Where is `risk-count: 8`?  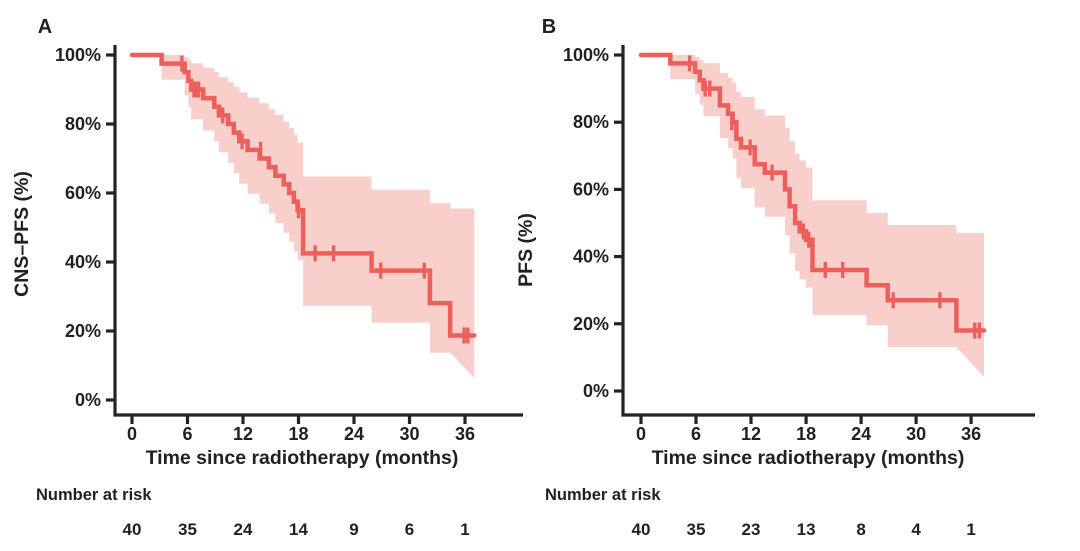
risk-count: 8 is located at coordinates (860, 529).